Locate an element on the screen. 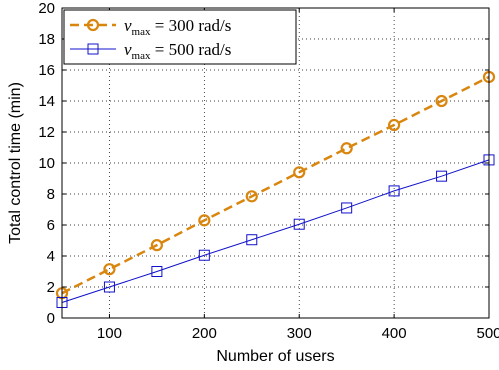 The width and height of the screenshot is (499, 370). y-tick-label: 8 is located at coordinates (51, 194).